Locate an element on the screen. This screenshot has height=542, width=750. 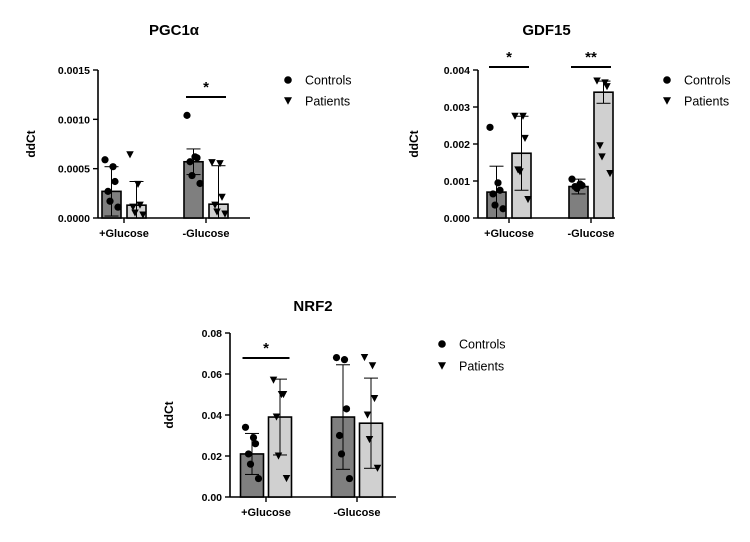
y-tick-label: 0.02 is located at coordinates (212, 457).